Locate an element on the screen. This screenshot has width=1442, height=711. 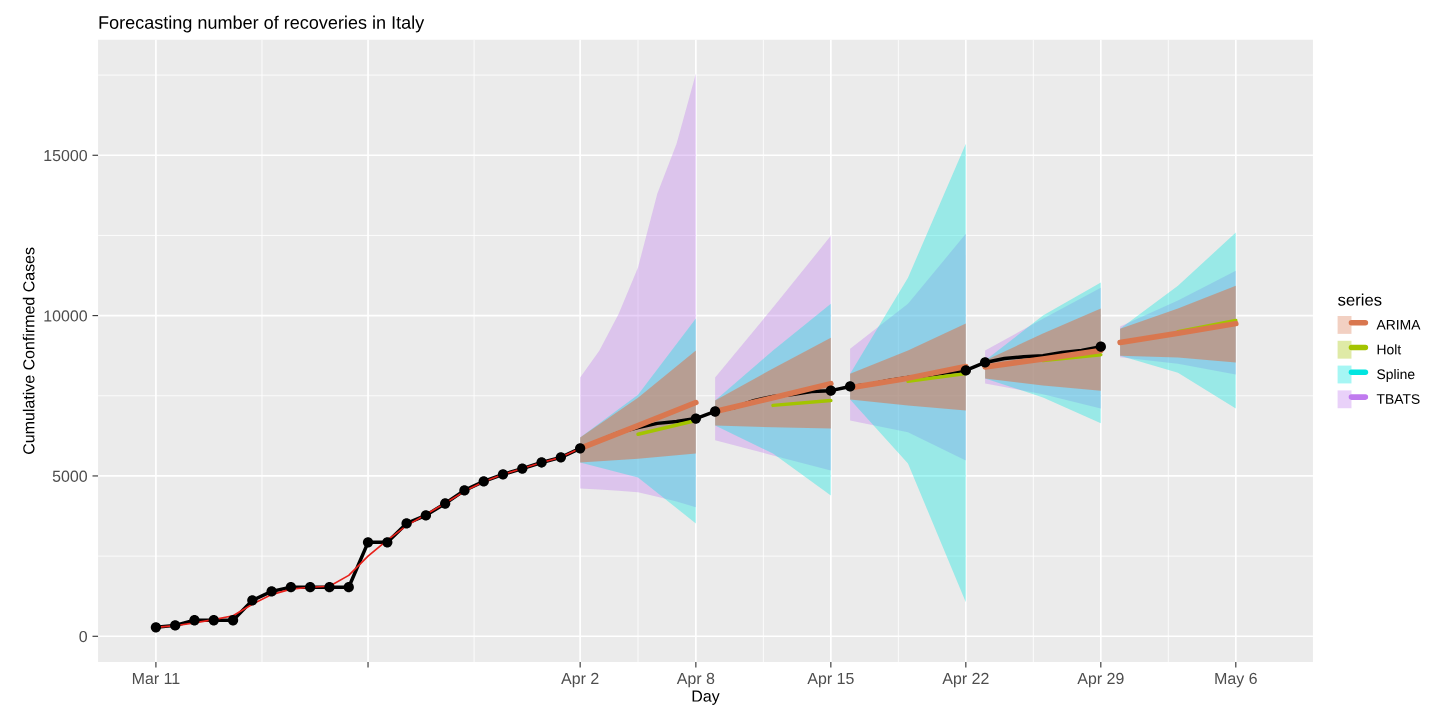
legend-label: TBATS is located at coordinates (1398, 399).